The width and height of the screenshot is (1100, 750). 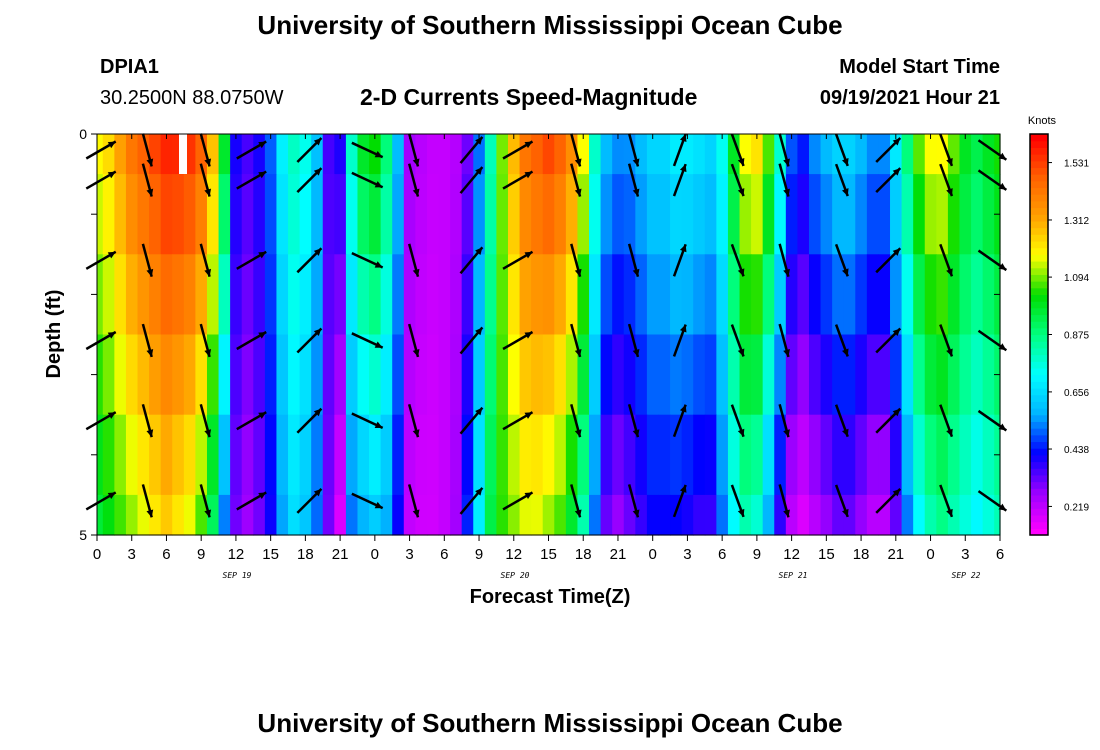 What do you see at coordinates (409, 554) in the screenshot?
I see `x-tick-label: 3` at bounding box center [409, 554].